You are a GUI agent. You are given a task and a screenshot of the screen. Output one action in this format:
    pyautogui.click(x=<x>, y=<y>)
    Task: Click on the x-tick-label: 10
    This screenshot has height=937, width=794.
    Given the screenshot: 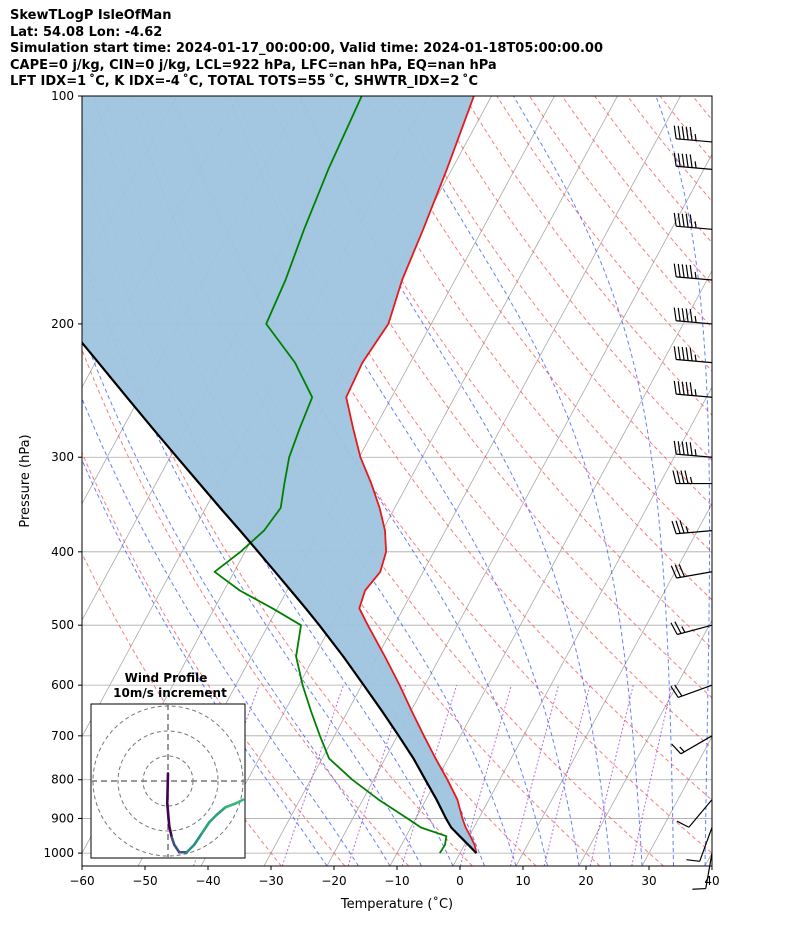 What is the action you would take?
    pyautogui.click(x=522, y=881)
    